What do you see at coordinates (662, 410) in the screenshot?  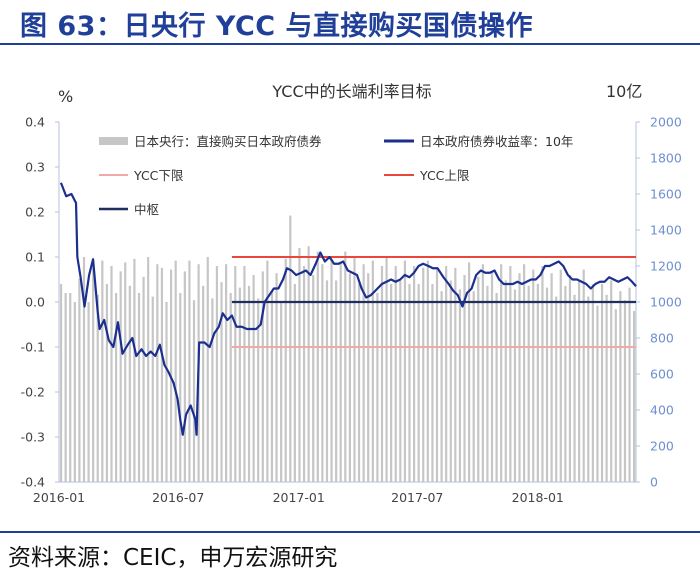 I see `right-tick-label: 400` at bounding box center [662, 410].